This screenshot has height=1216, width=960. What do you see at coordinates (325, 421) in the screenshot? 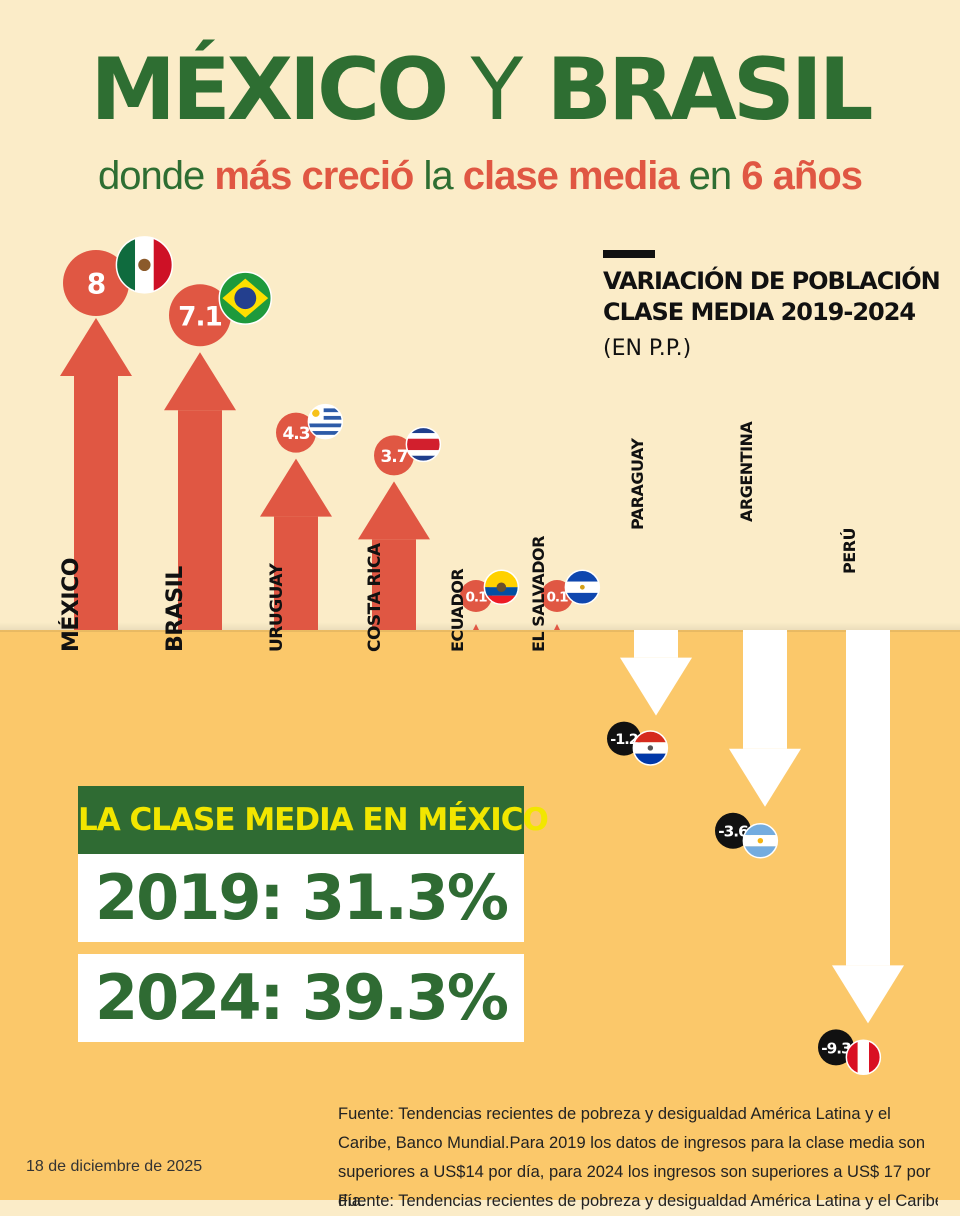
I see `uruguay-flag` at bounding box center [325, 421].